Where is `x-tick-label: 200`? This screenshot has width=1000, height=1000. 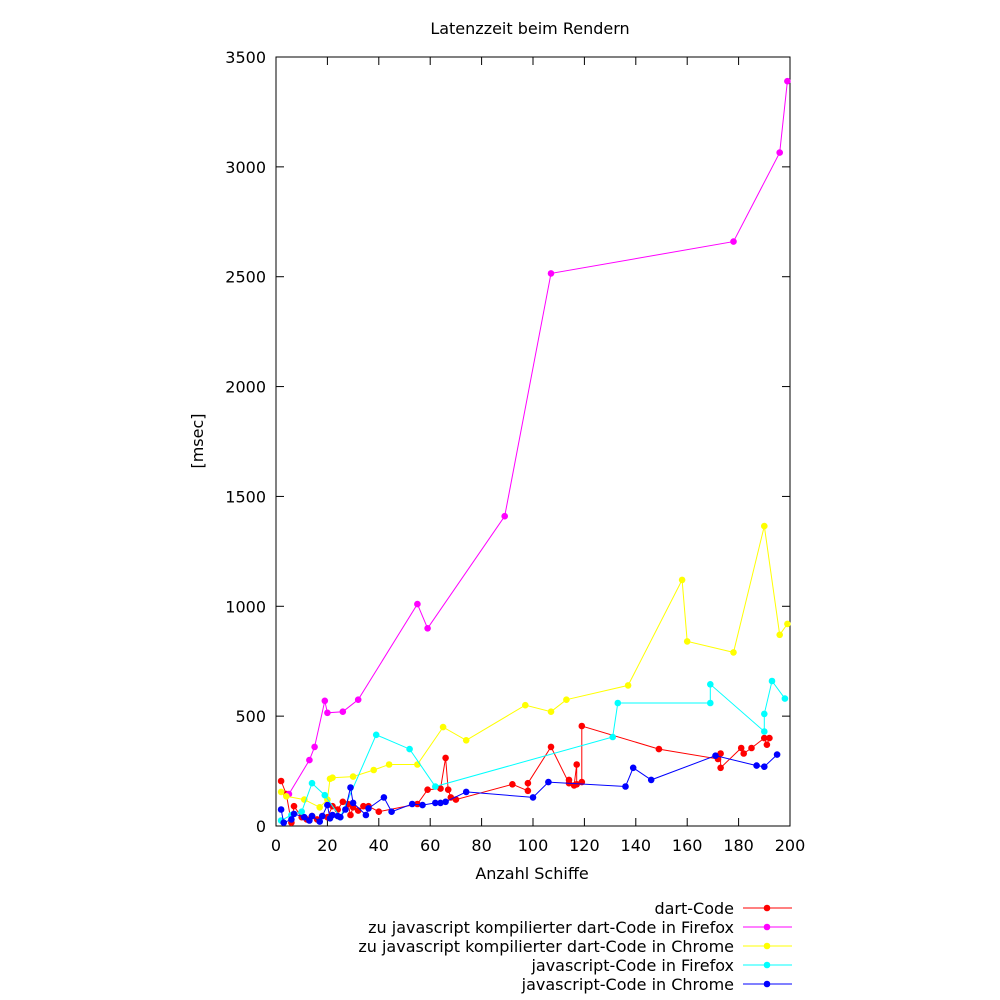 x-tick-label: 200 is located at coordinates (790, 845).